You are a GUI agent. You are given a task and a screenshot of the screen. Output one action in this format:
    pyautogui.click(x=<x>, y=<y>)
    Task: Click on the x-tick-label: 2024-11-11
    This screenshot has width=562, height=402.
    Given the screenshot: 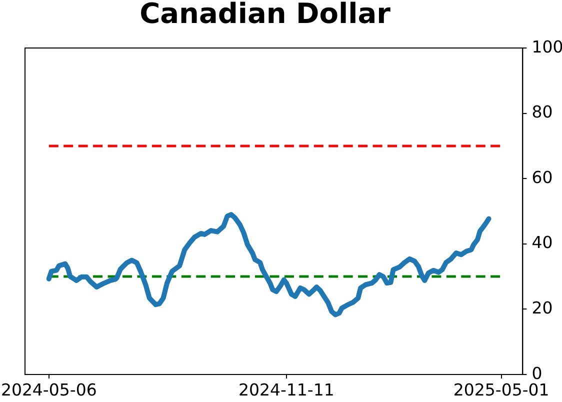 What is the action you would take?
    pyautogui.click(x=286, y=390)
    